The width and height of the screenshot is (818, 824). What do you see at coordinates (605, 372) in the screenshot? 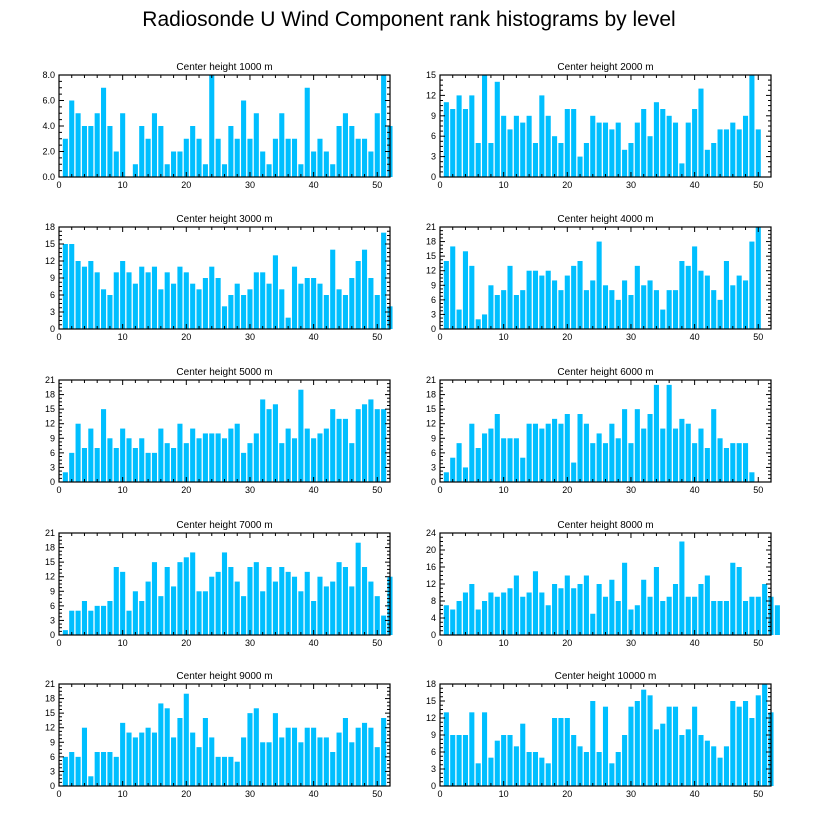
I see `panel-title: Center height 6000 m` at bounding box center [605, 372].